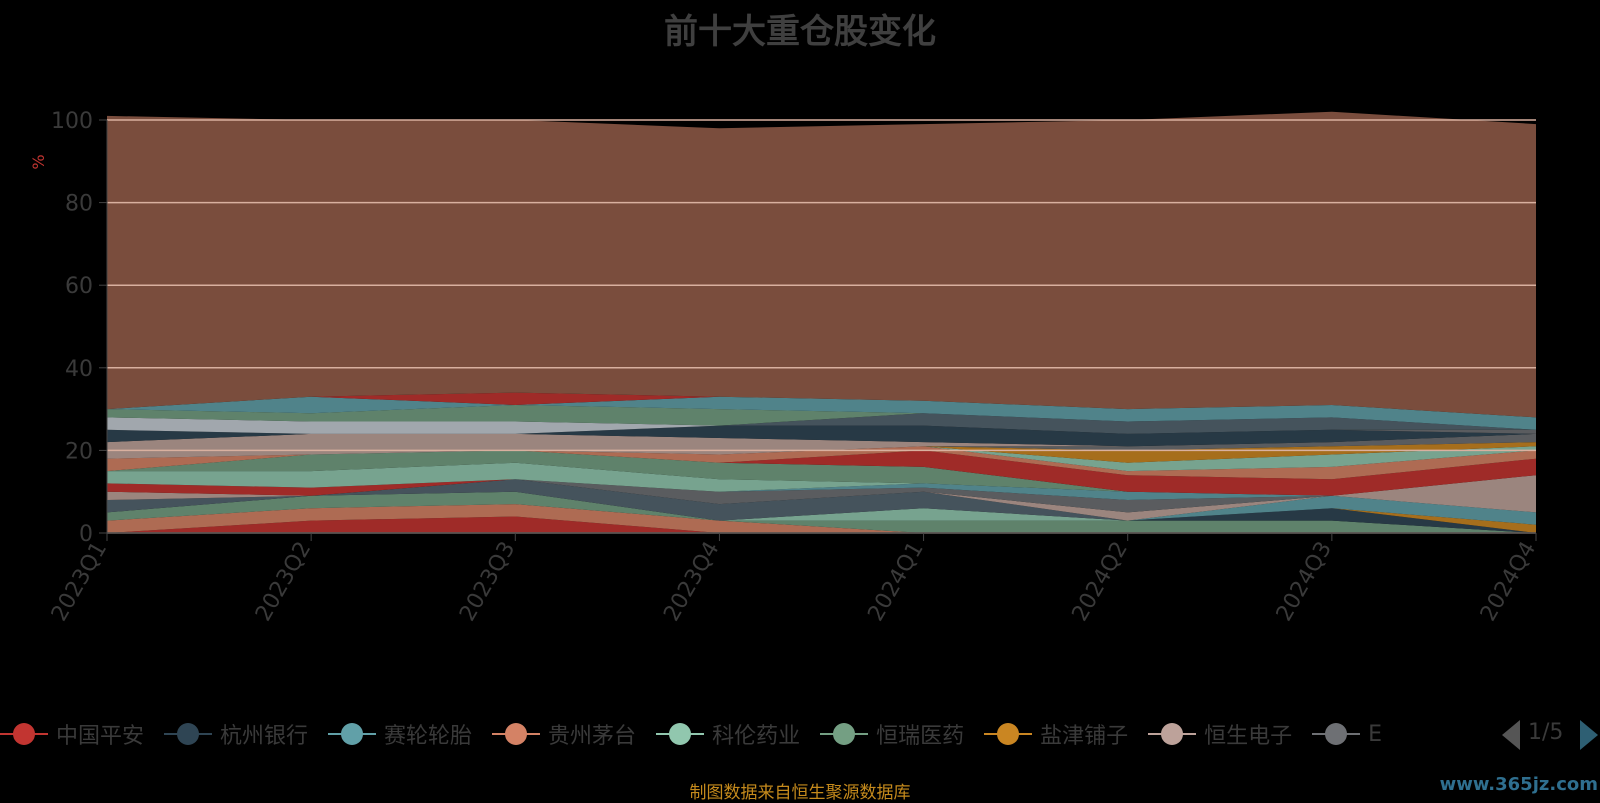  Describe the element at coordinates (38, 161) in the screenshot. I see `y-axis-label: %` at that location.